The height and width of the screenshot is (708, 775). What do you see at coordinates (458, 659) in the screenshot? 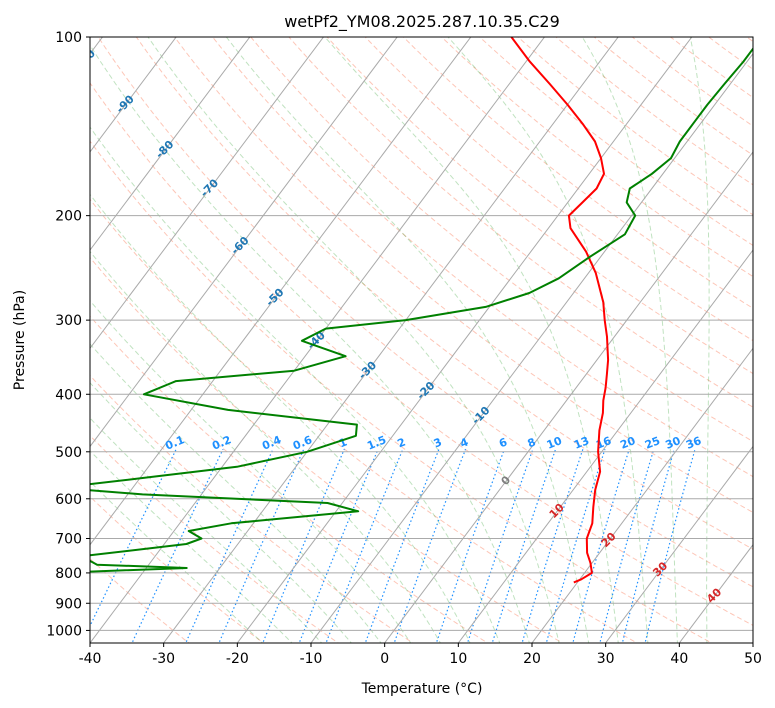
I see `x-tick-label: 10` at bounding box center [458, 659].